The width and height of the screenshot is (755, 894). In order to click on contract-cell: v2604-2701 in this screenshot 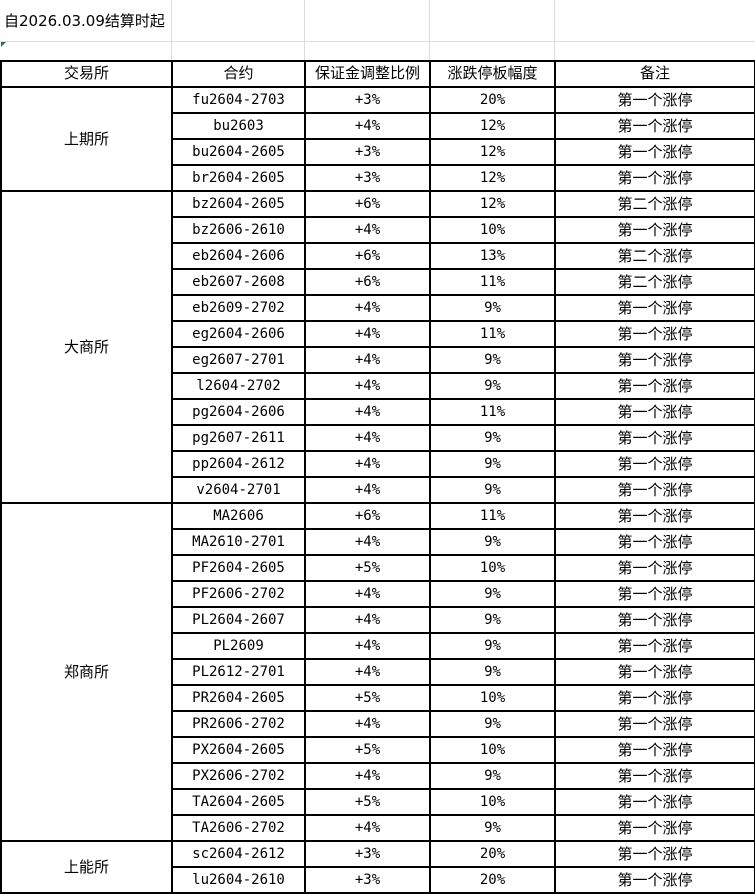, I will do `click(238, 490)`.